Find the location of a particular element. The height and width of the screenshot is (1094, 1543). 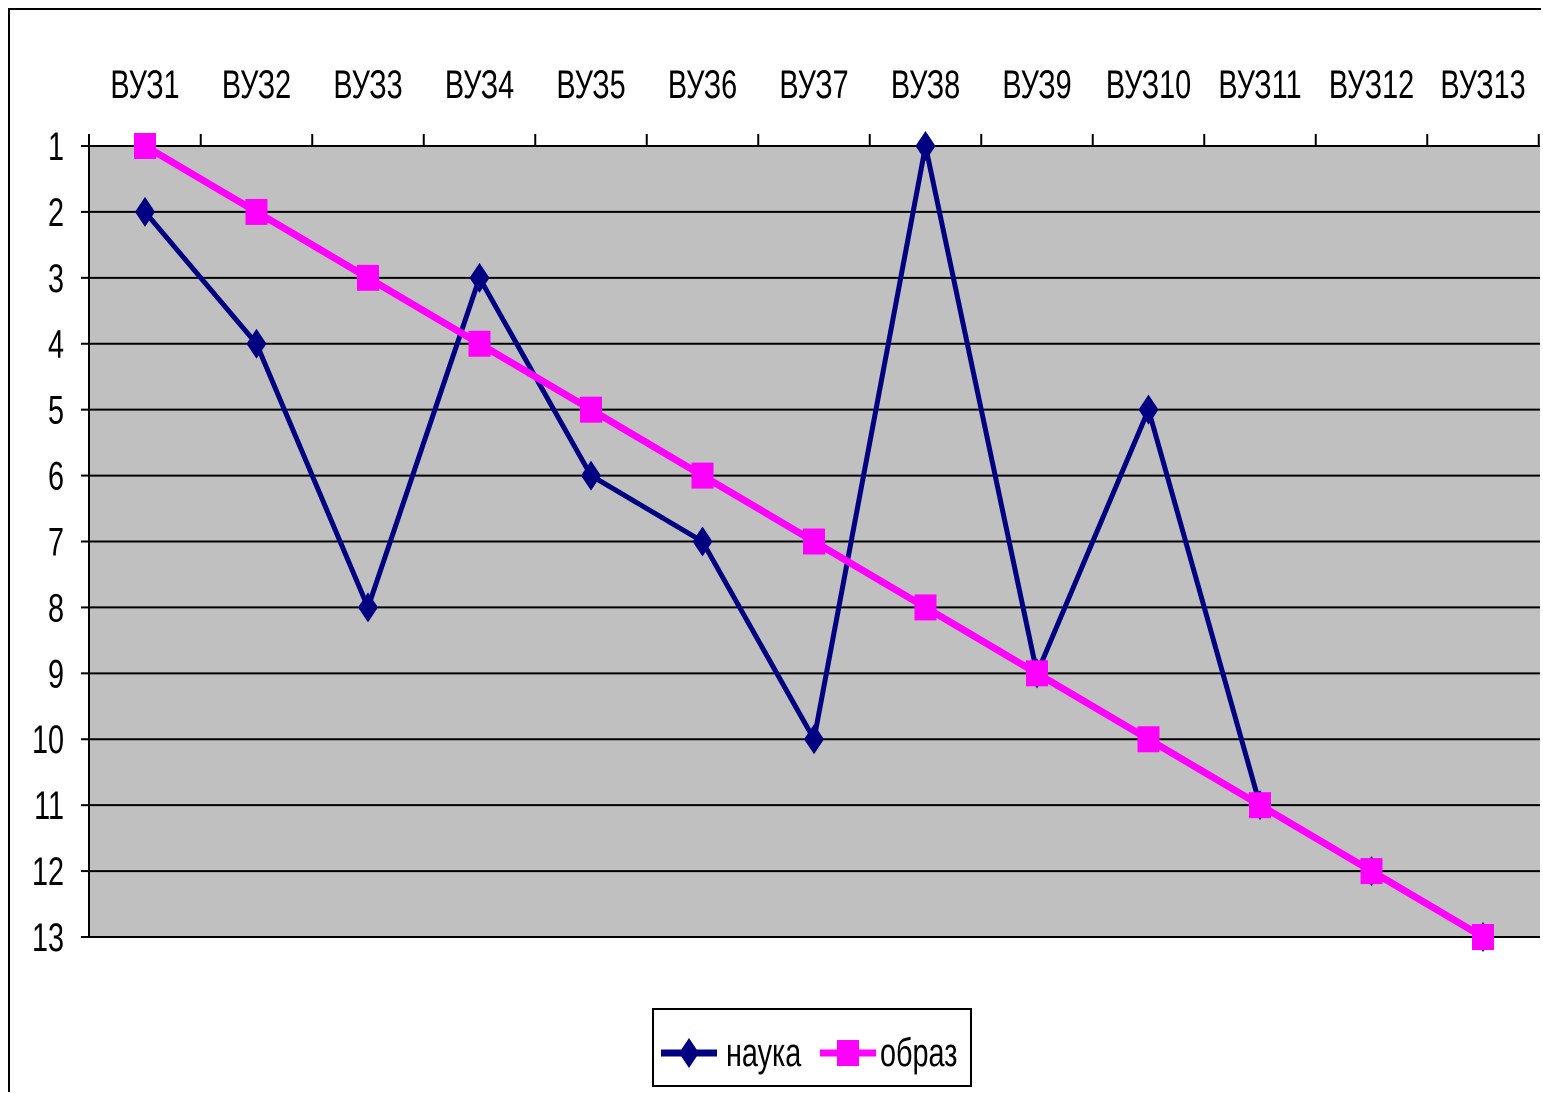

x-category-label: ВУЗ7 is located at coordinates (813, 84).